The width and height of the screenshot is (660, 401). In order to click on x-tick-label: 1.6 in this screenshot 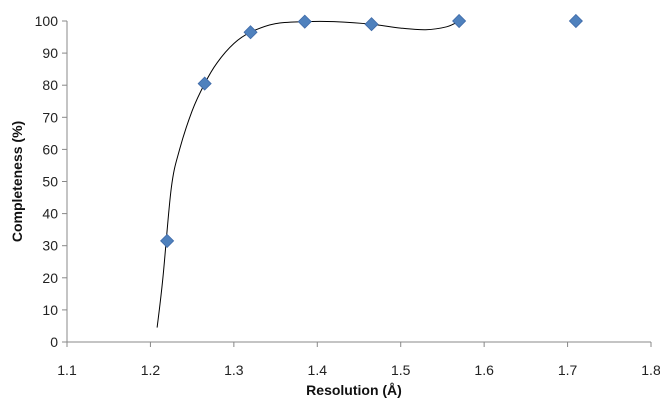, I will do `click(484, 370)`.